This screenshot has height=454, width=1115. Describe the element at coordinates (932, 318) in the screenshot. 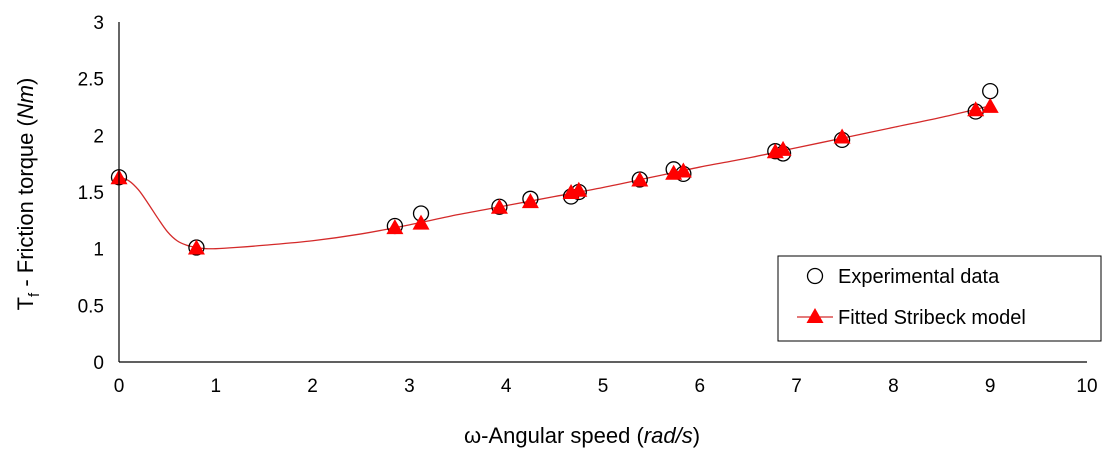

I see `legend-label-fitted: Fitted Stribeck model` at that location.